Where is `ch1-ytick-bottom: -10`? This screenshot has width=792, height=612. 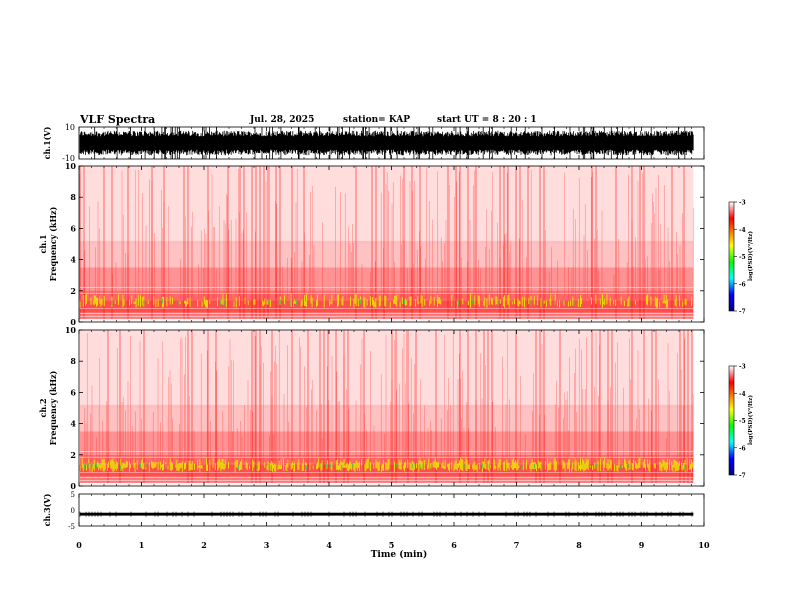
ch1-ytick-bottom: -10 is located at coordinates (68, 158).